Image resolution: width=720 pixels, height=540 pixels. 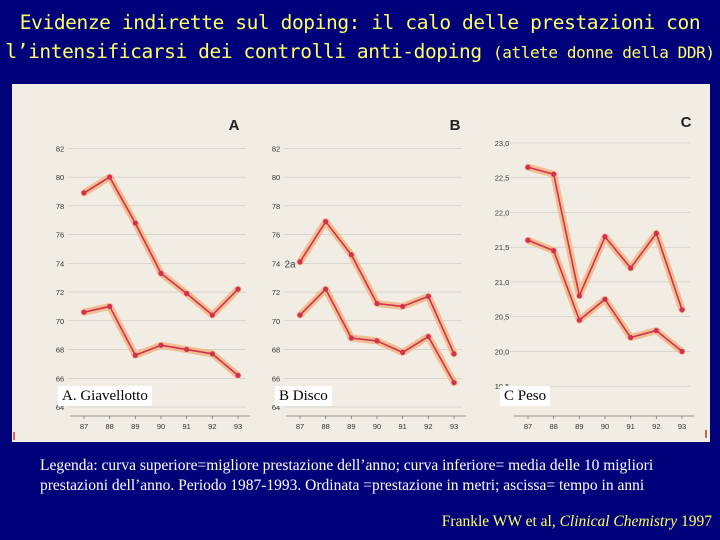 I want to click on panel-caption-a: A. Giavellotto, so click(x=105, y=396).